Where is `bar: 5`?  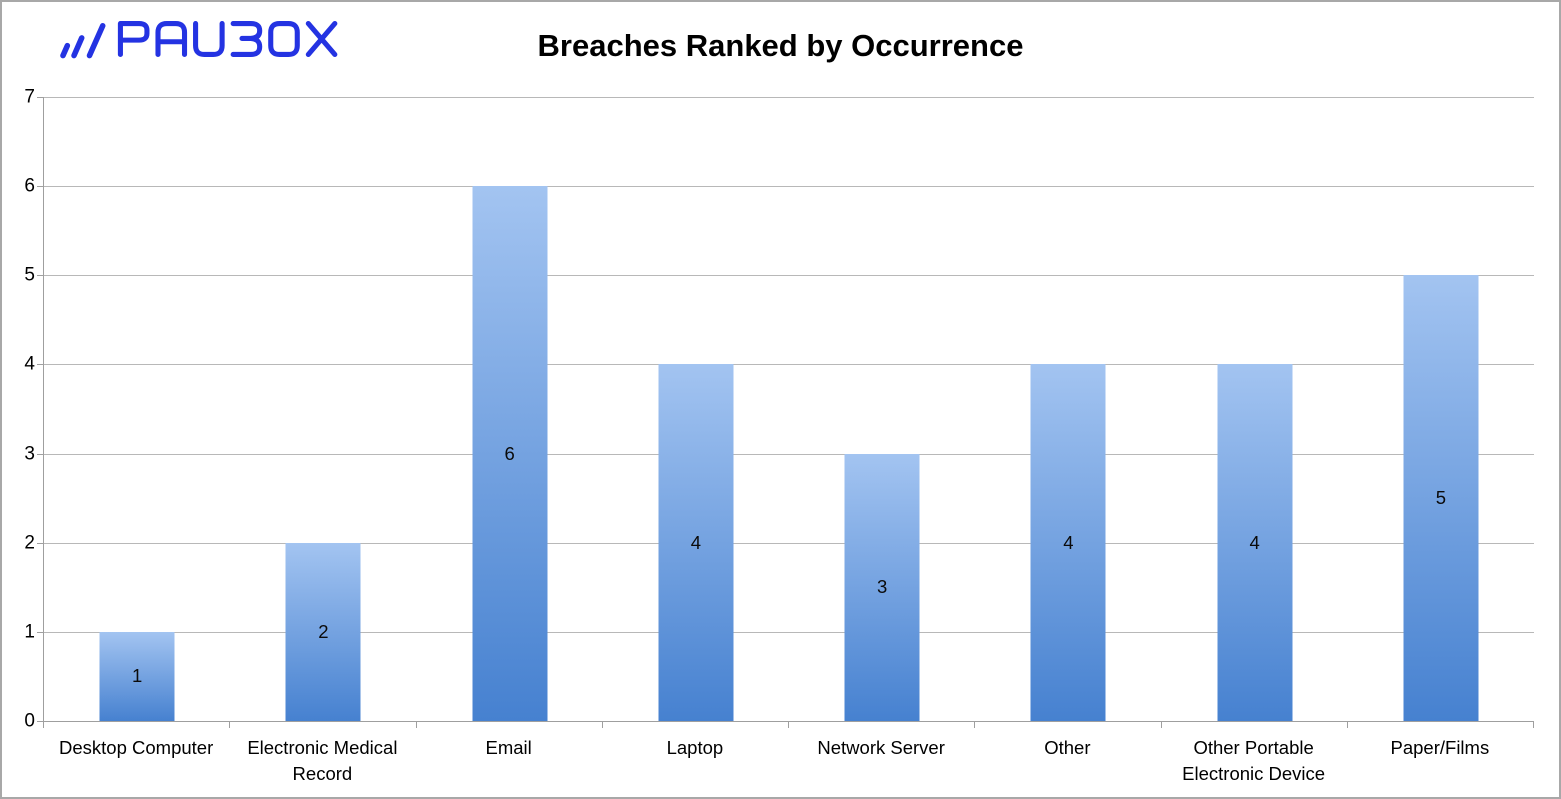 bar: 5 is located at coordinates (1441, 498).